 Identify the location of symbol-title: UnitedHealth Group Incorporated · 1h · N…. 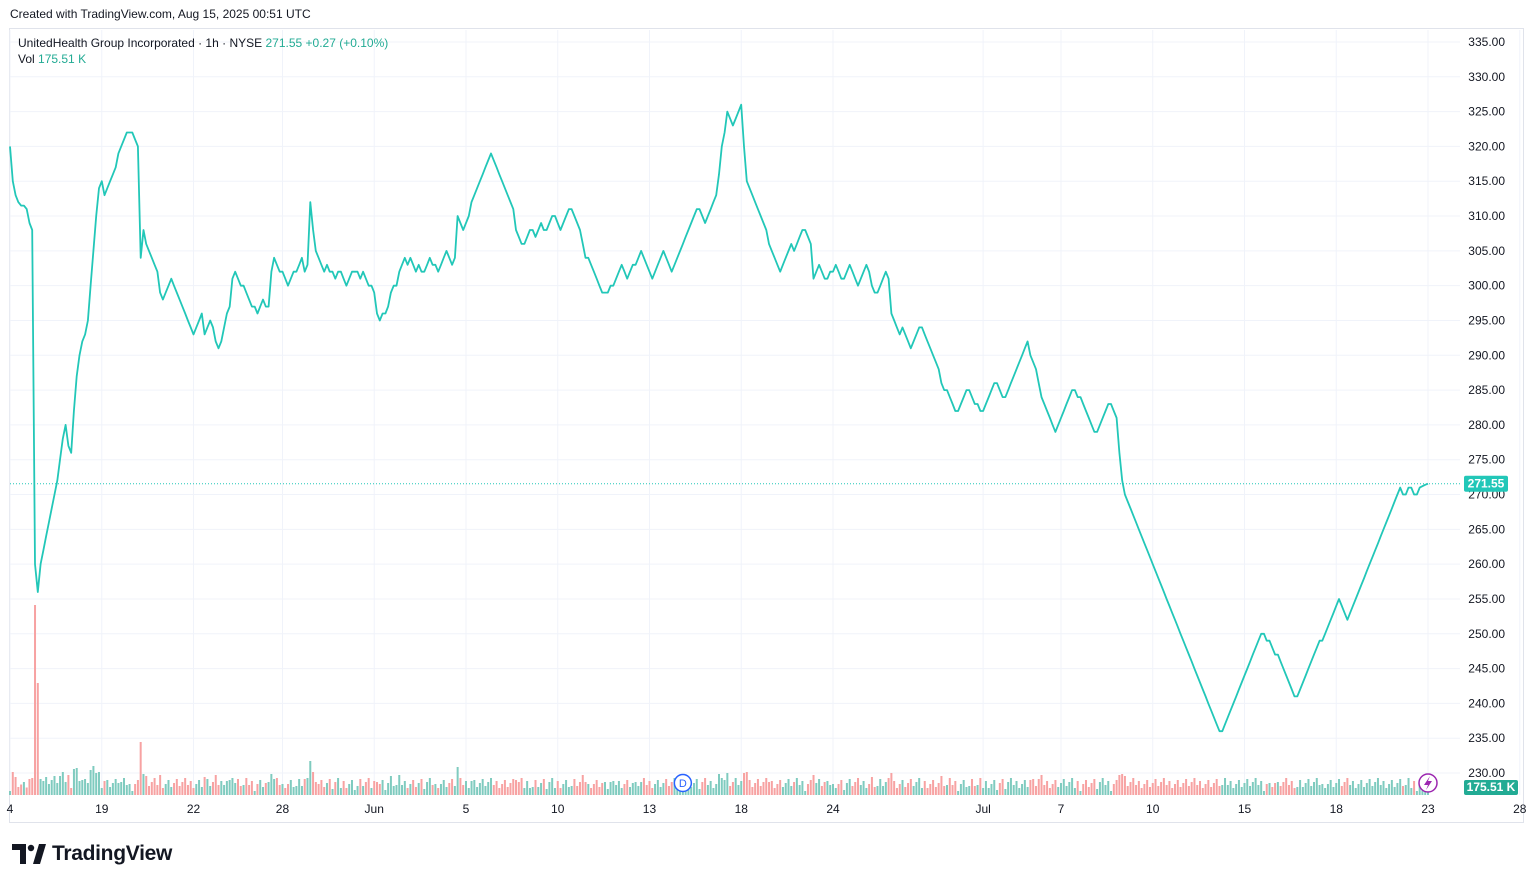
(140, 43).